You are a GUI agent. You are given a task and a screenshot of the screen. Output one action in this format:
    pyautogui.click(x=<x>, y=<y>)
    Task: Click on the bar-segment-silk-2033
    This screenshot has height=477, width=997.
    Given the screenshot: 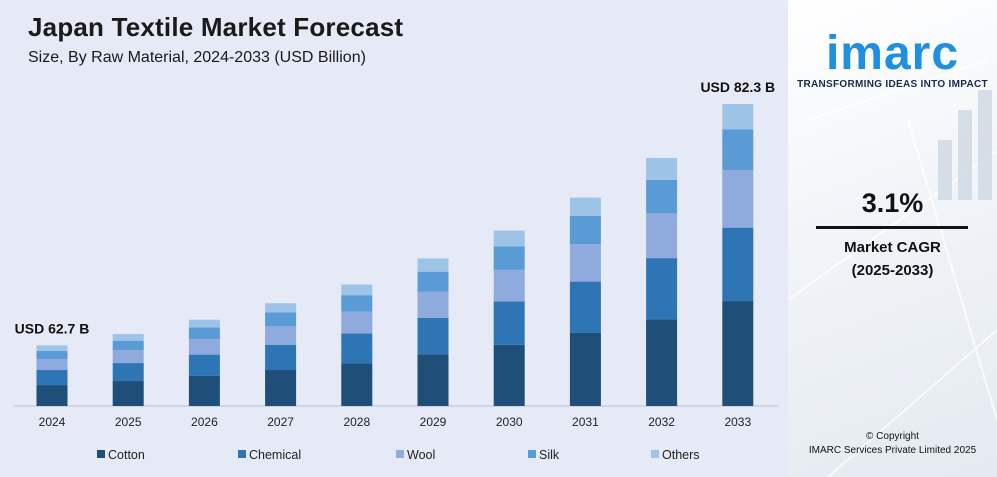 What is the action you would take?
    pyautogui.click(x=738, y=150)
    